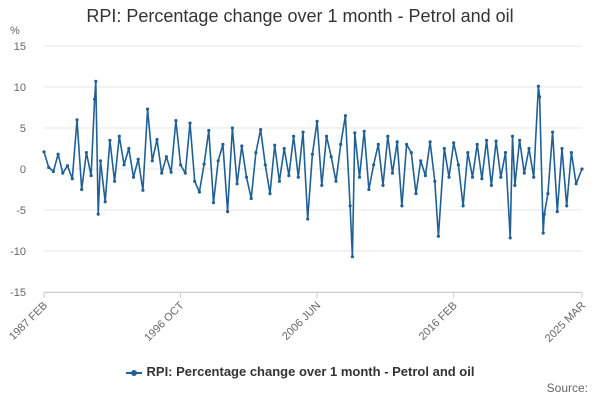 This screenshot has height=400, width=600. I want to click on credits-text: Source:, so click(567, 388).